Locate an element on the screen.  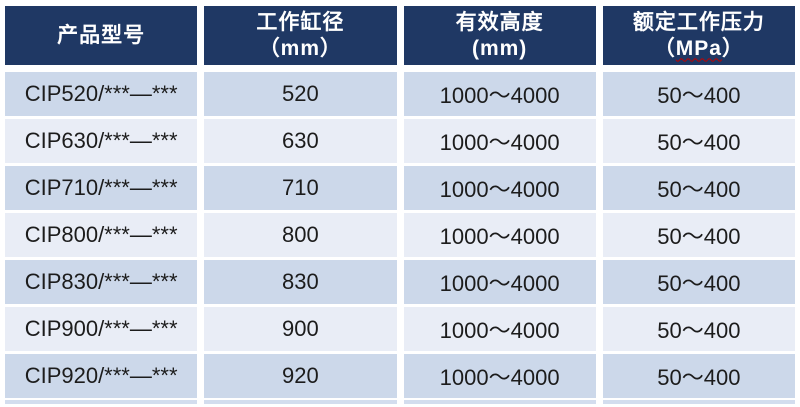
cell-pressure-row1: 50～400 is located at coordinates (698, 94).